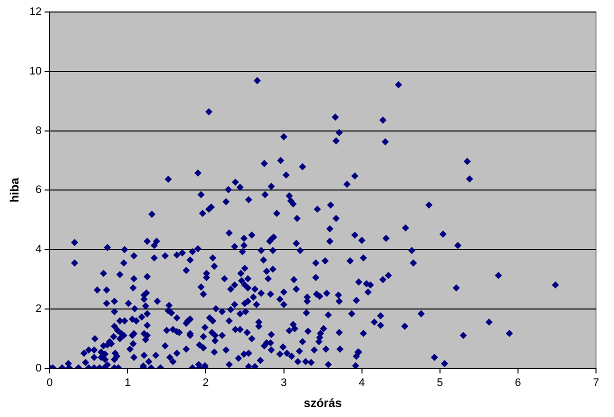 This screenshot has height=417, width=614. Describe the element at coordinates (439, 383) in the screenshot. I see `x-tick-label: 5` at that location.